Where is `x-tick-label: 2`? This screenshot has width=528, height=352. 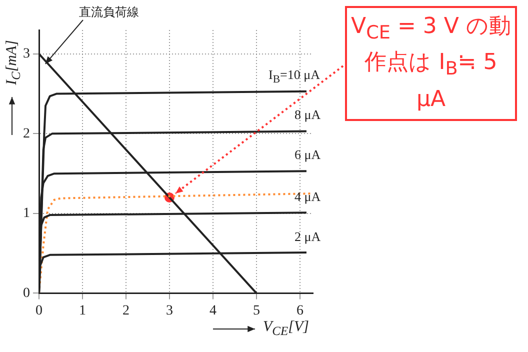
x-tick-label: 2 is located at coordinates (126, 310).